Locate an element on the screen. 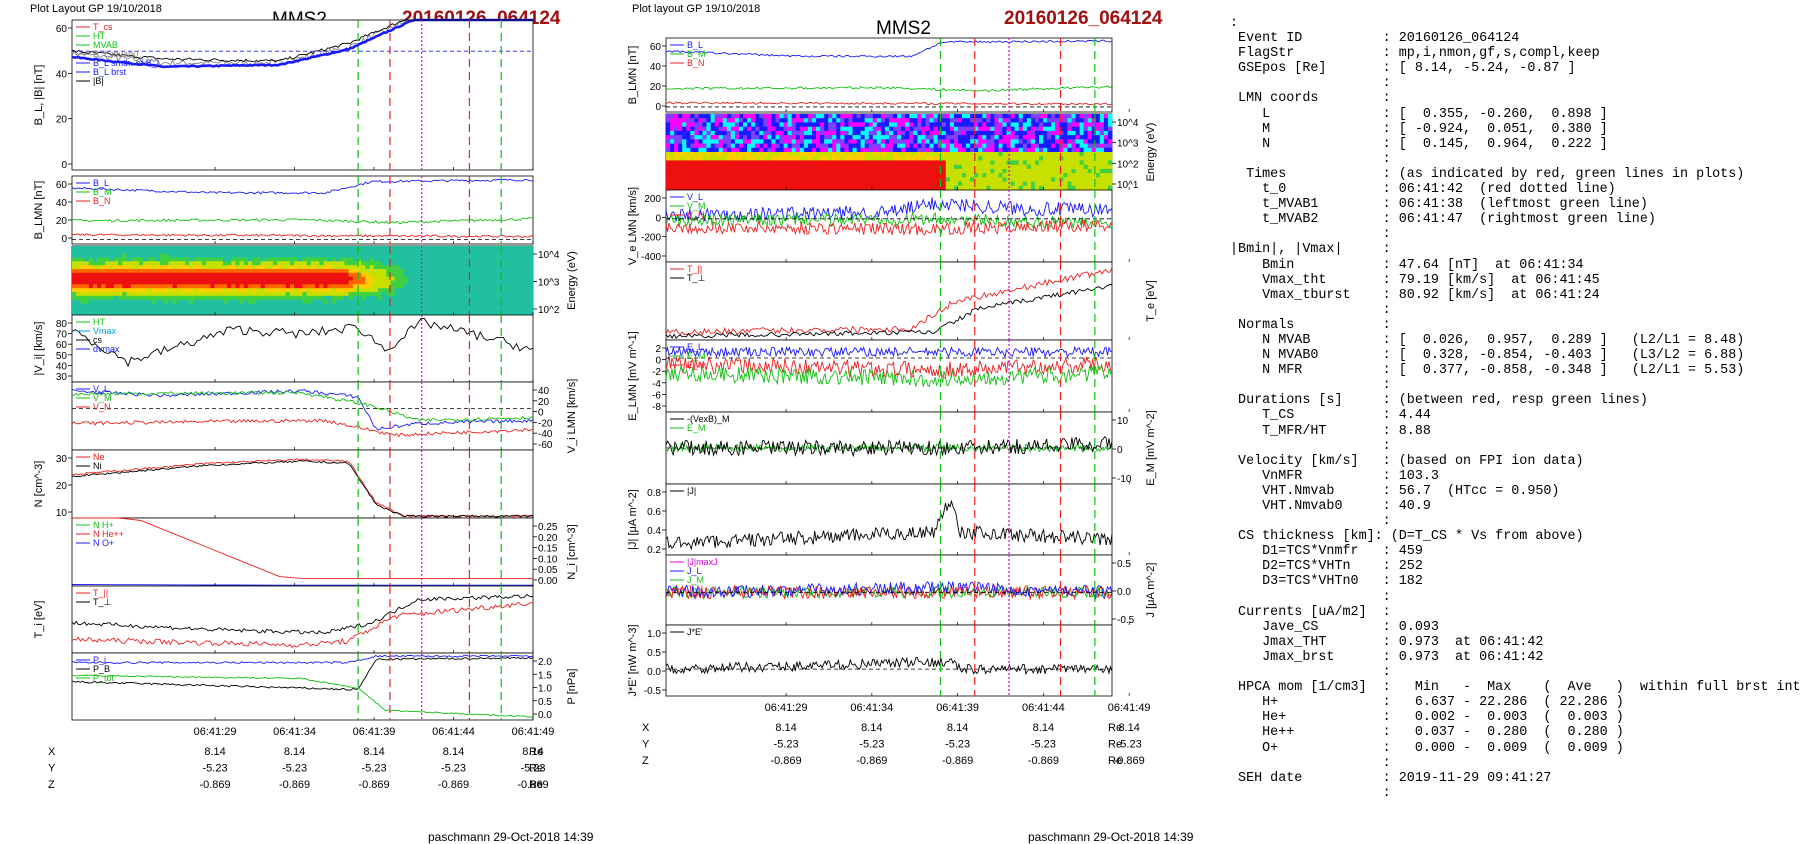 The height and width of the screenshot is (844, 1804). y-tick-label: 80 is located at coordinates (62, 324).